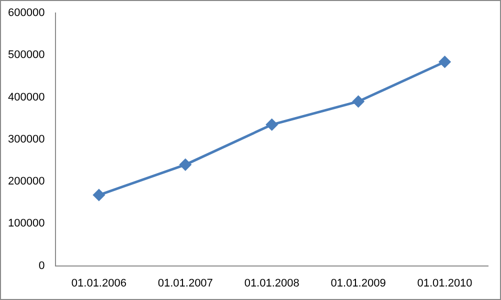  What do you see at coordinates (41, 266) in the screenshot?
I see `y-tick-label: 0` at bounding box center [41, 266].